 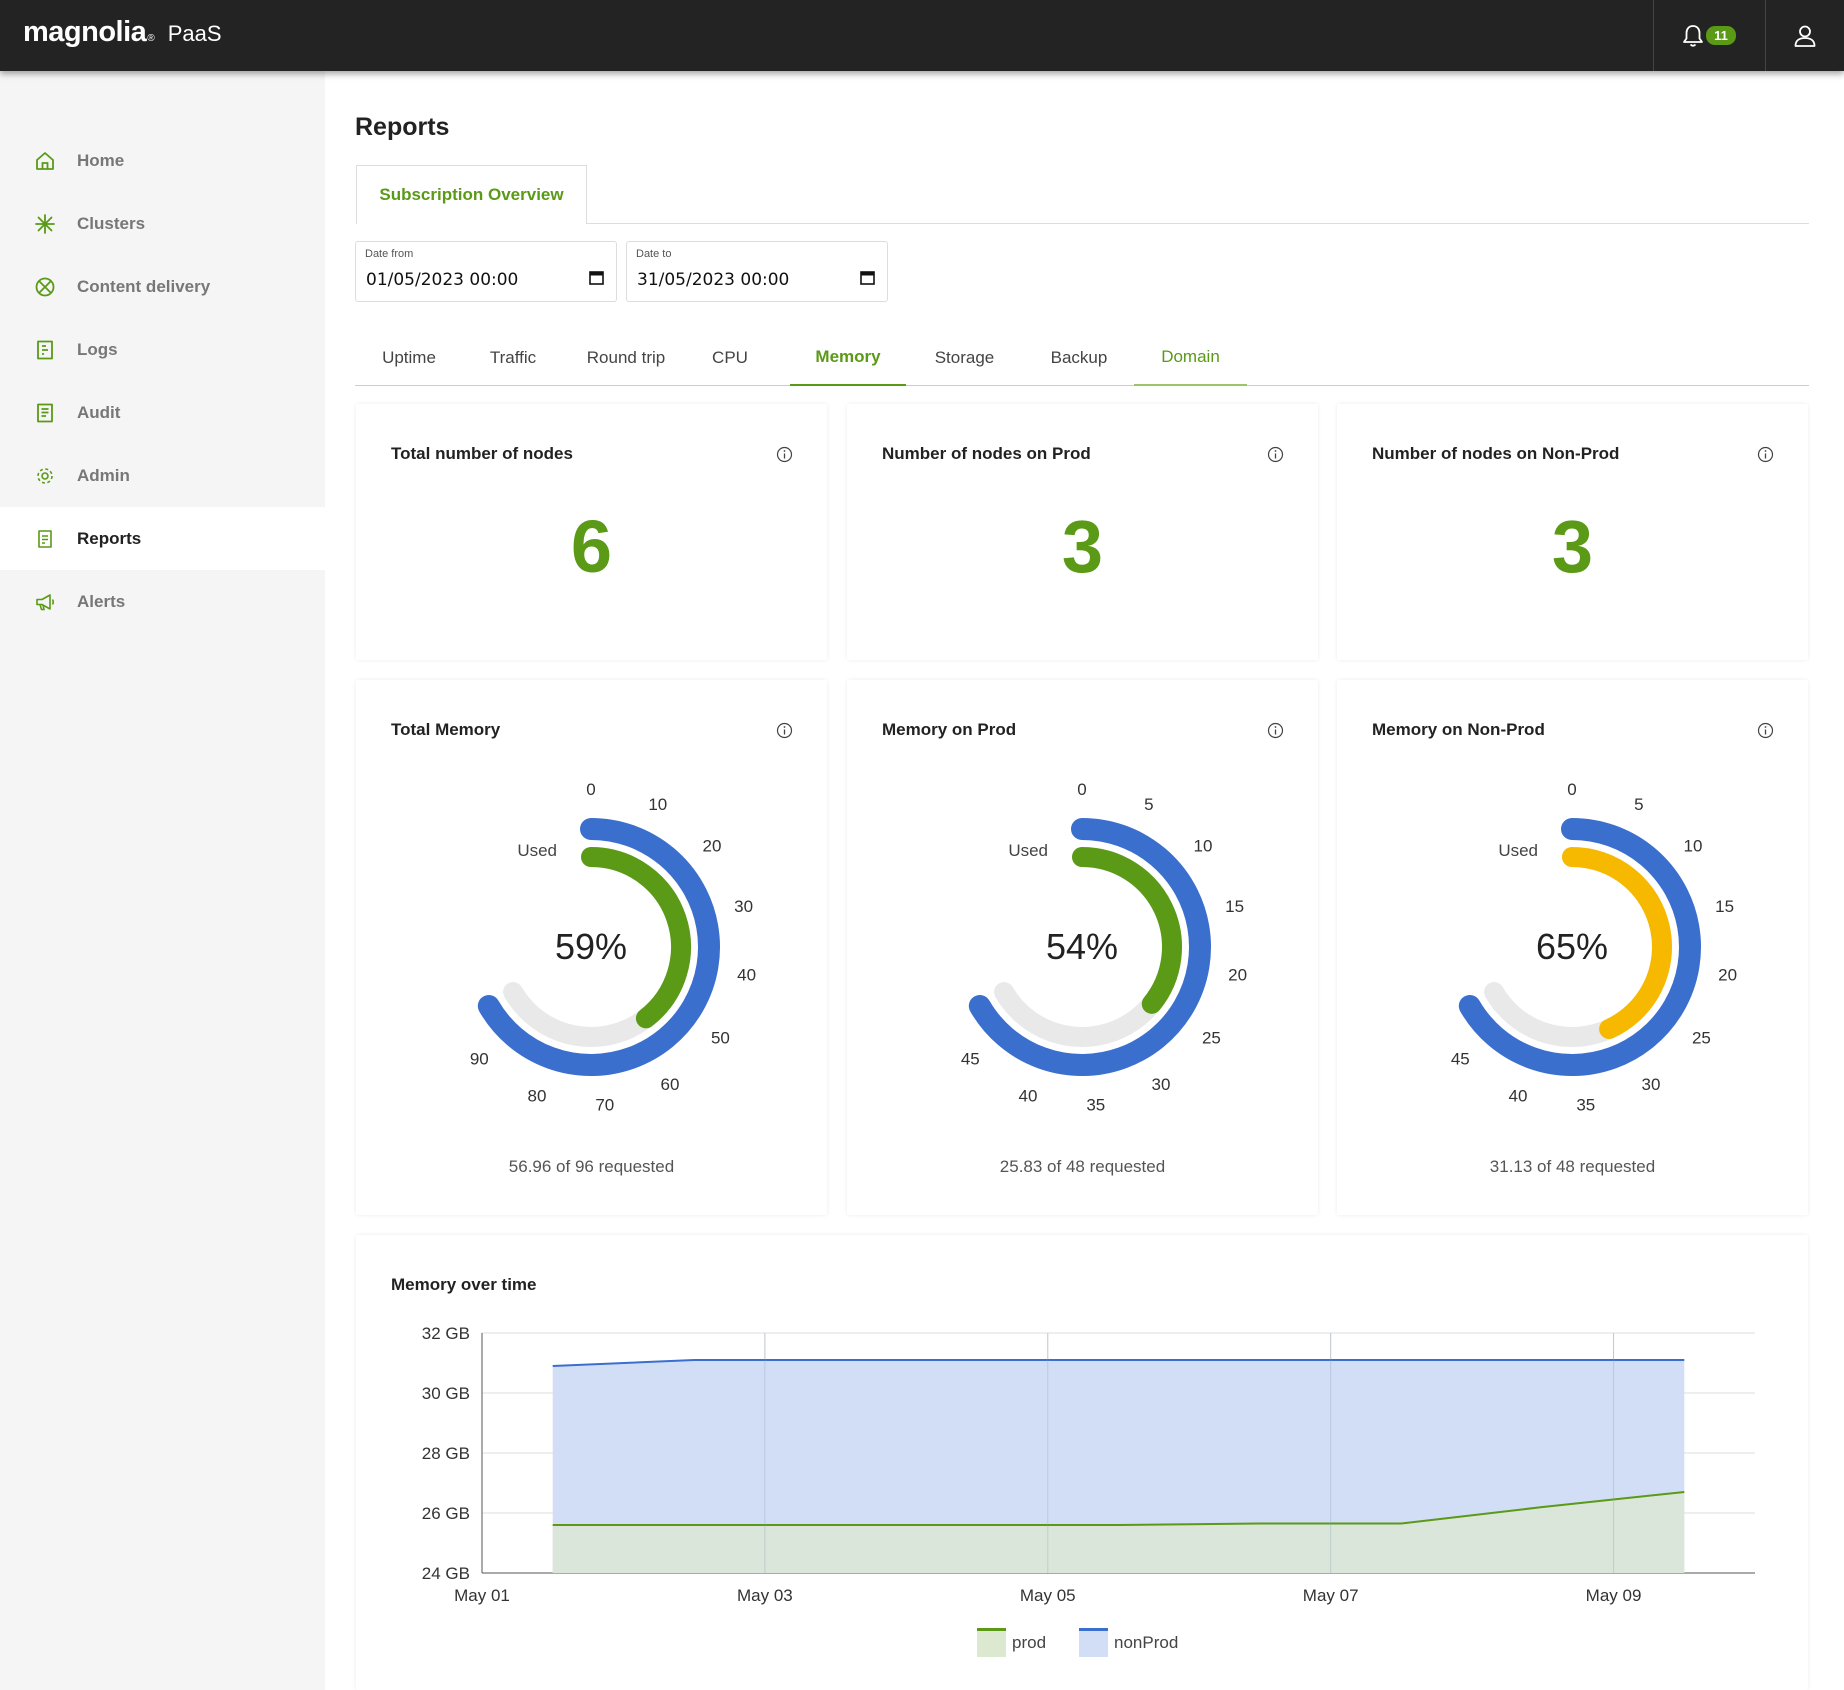 I want to click on tab-cpu: CPU, so click(x=730, y=357).